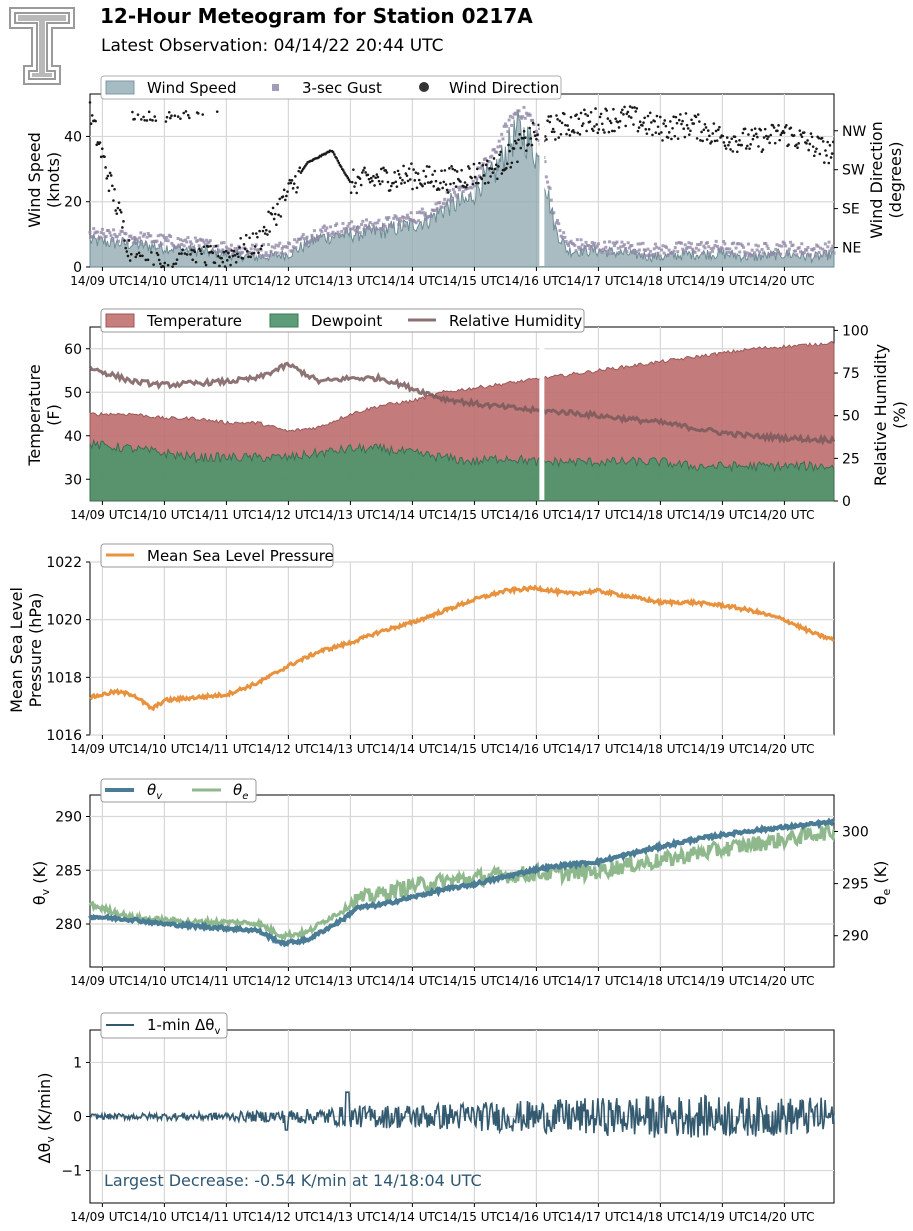 The image size is (913, 1231). I want to click on pressure-axis-label: Mean Sea LevelPressure (hPa), so click(26, 650).